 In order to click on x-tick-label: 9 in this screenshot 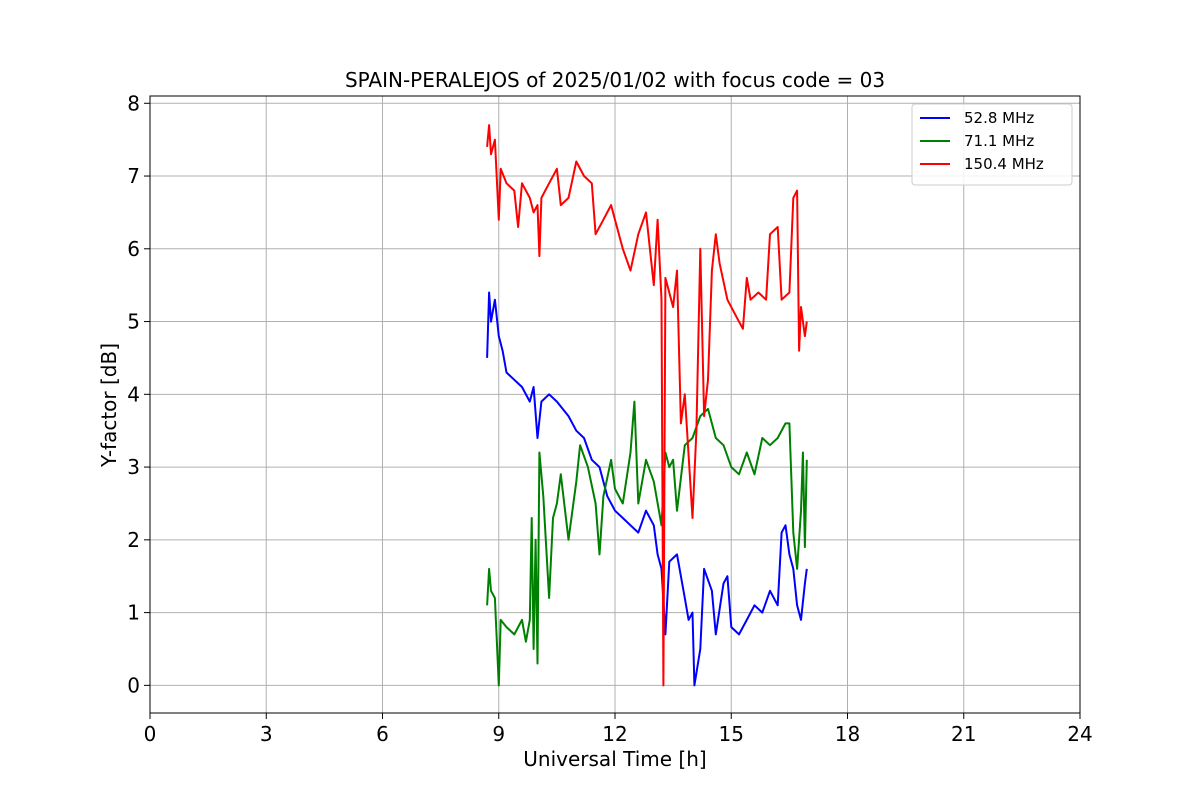, I will do `click(498, 734)`.